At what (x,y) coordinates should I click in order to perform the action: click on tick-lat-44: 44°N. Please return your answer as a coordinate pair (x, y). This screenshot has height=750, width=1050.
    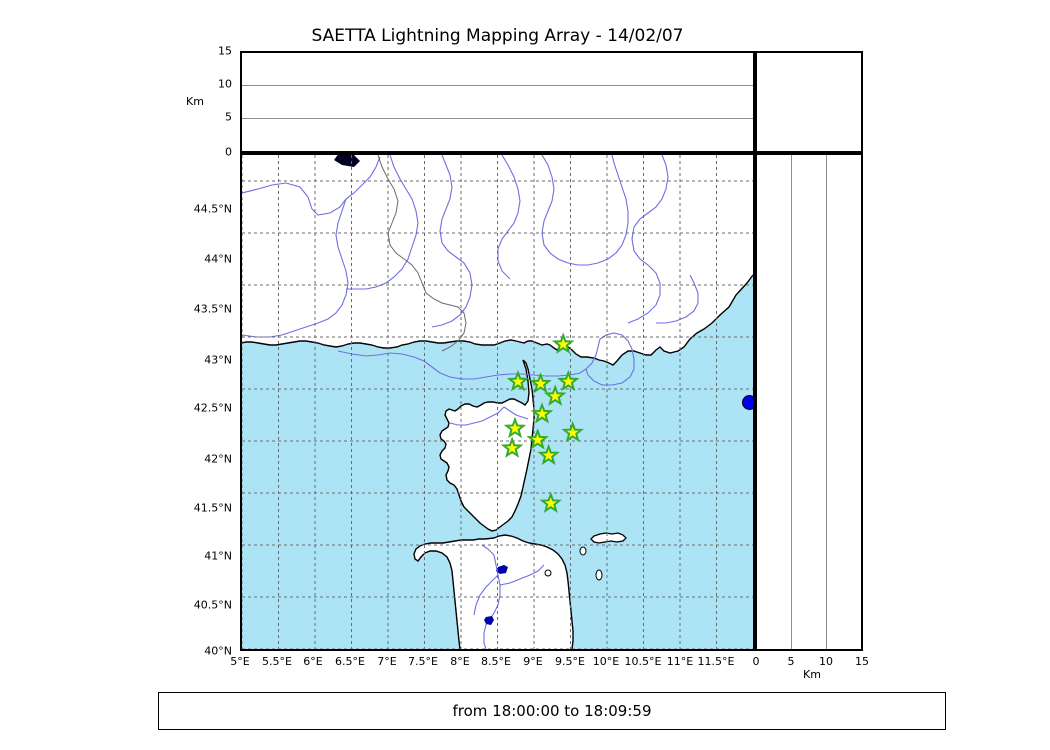
    Looking at the image, I should click on (218, 259).